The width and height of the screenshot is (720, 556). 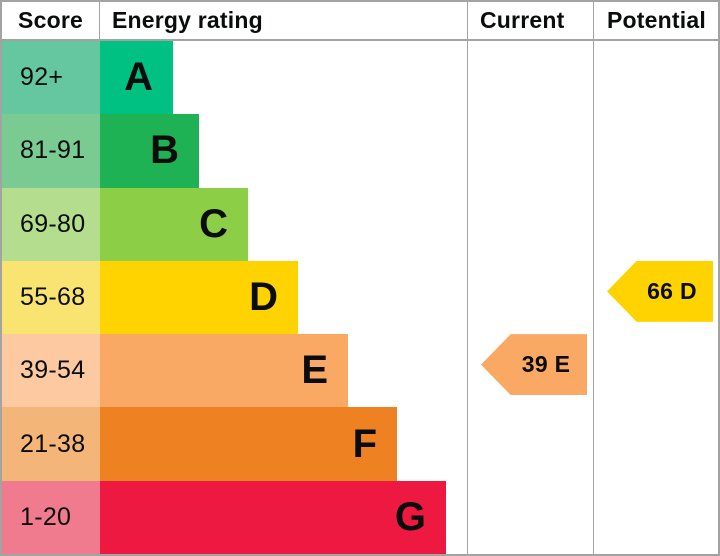 I want to click on band-row-b: 81-91 B, so click(x=360, y=151).